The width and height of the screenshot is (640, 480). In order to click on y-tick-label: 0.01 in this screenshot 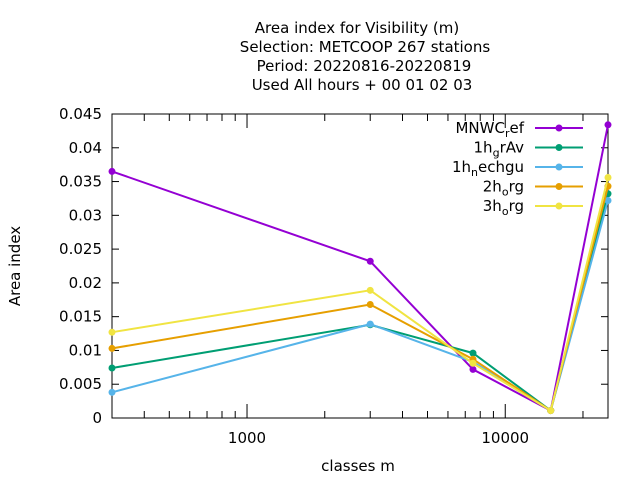, I will do `click(85, 350)`.